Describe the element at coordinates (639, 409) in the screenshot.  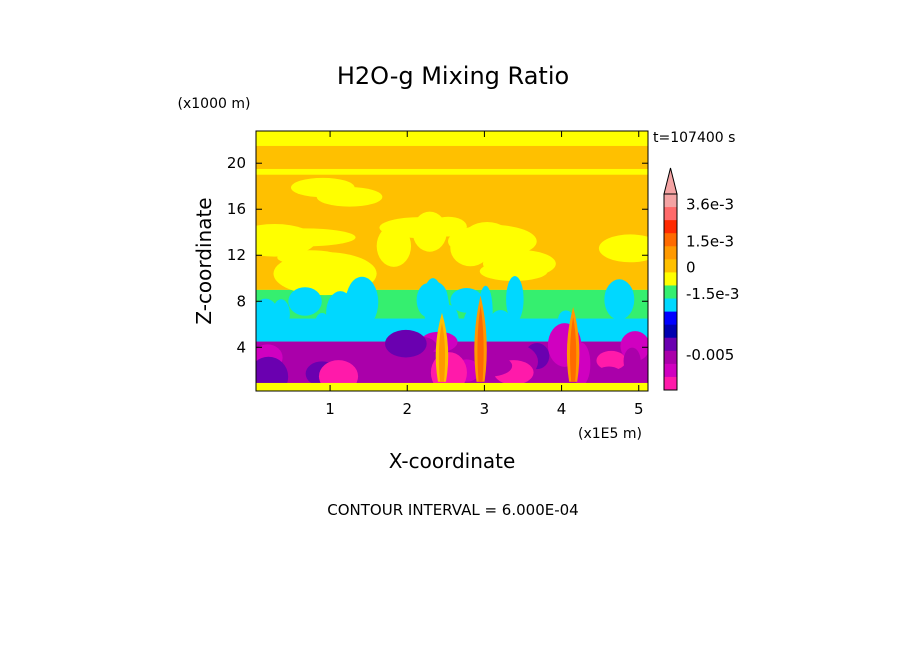
I see `x-tick-label: 5` at that location.